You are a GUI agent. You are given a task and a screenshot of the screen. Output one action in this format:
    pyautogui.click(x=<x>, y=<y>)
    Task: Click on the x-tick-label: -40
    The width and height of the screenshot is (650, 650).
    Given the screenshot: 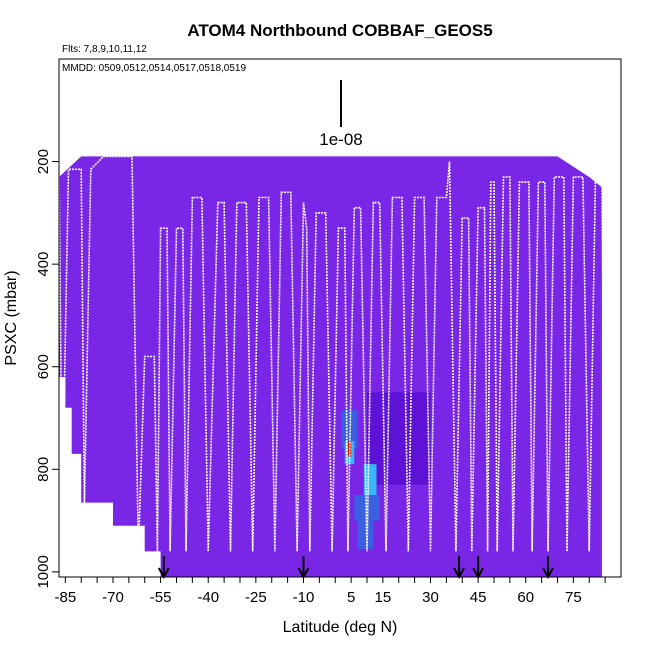 What is the action you would take?
    pyautogui.click(x=208, y=597)
    